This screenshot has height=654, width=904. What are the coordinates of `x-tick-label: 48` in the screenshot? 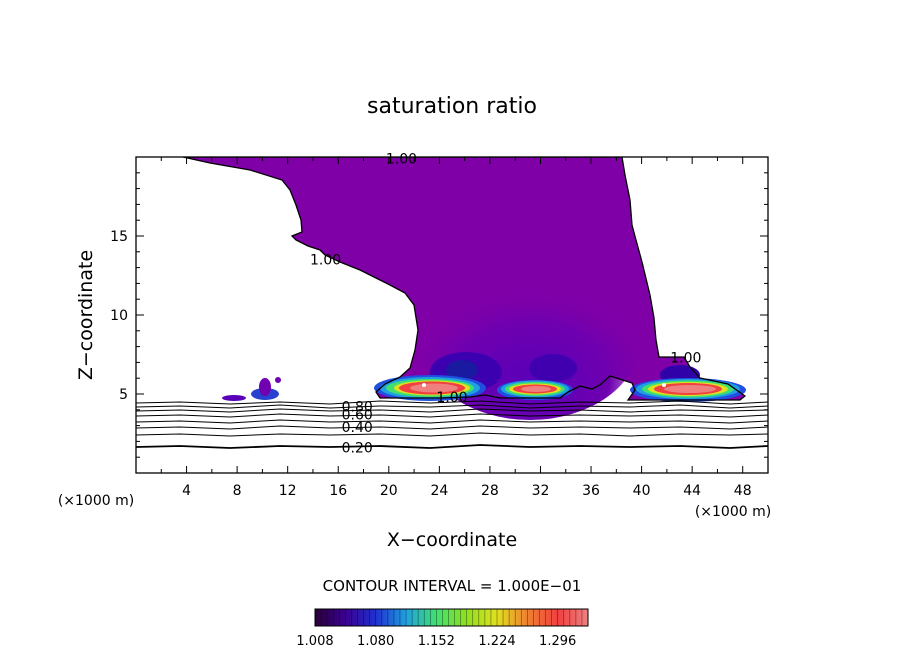 It's located at (743, 491).